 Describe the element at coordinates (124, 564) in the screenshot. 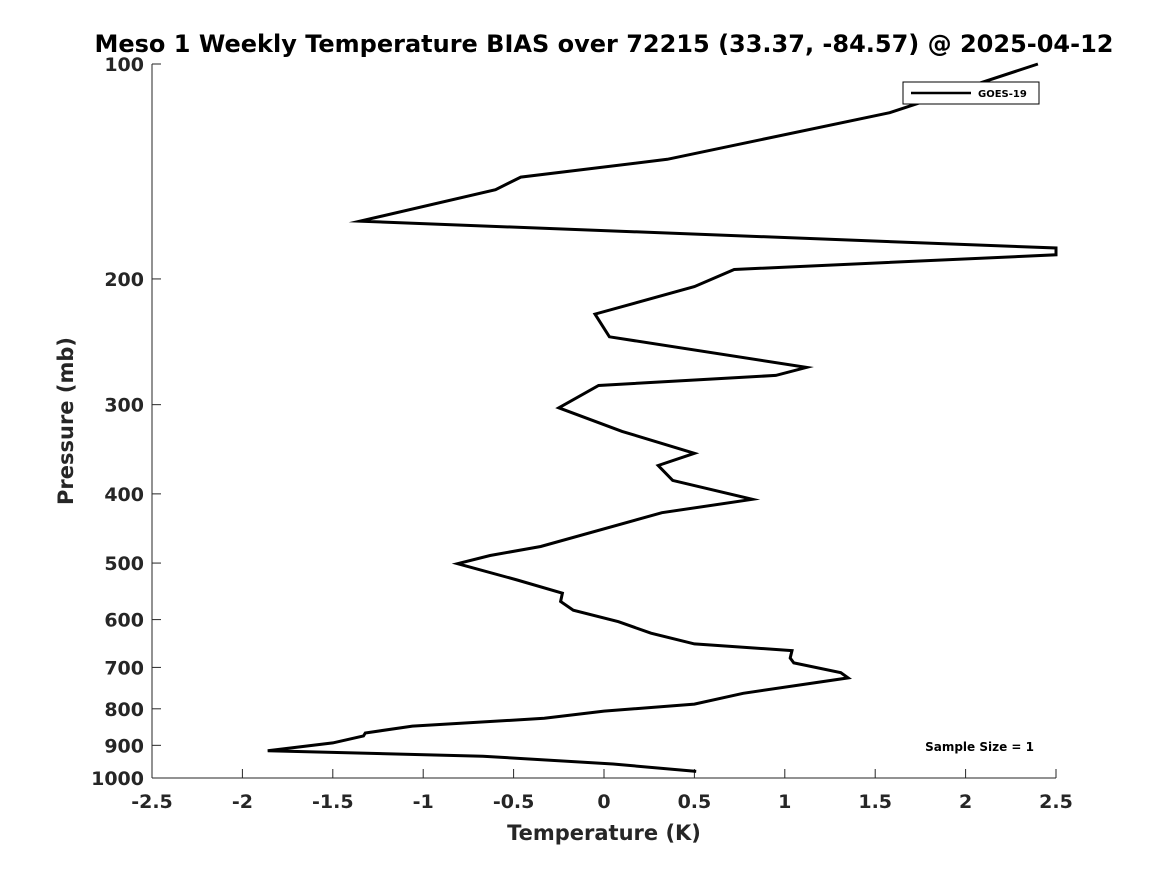

I see `y-tick-label: 500` at that location.